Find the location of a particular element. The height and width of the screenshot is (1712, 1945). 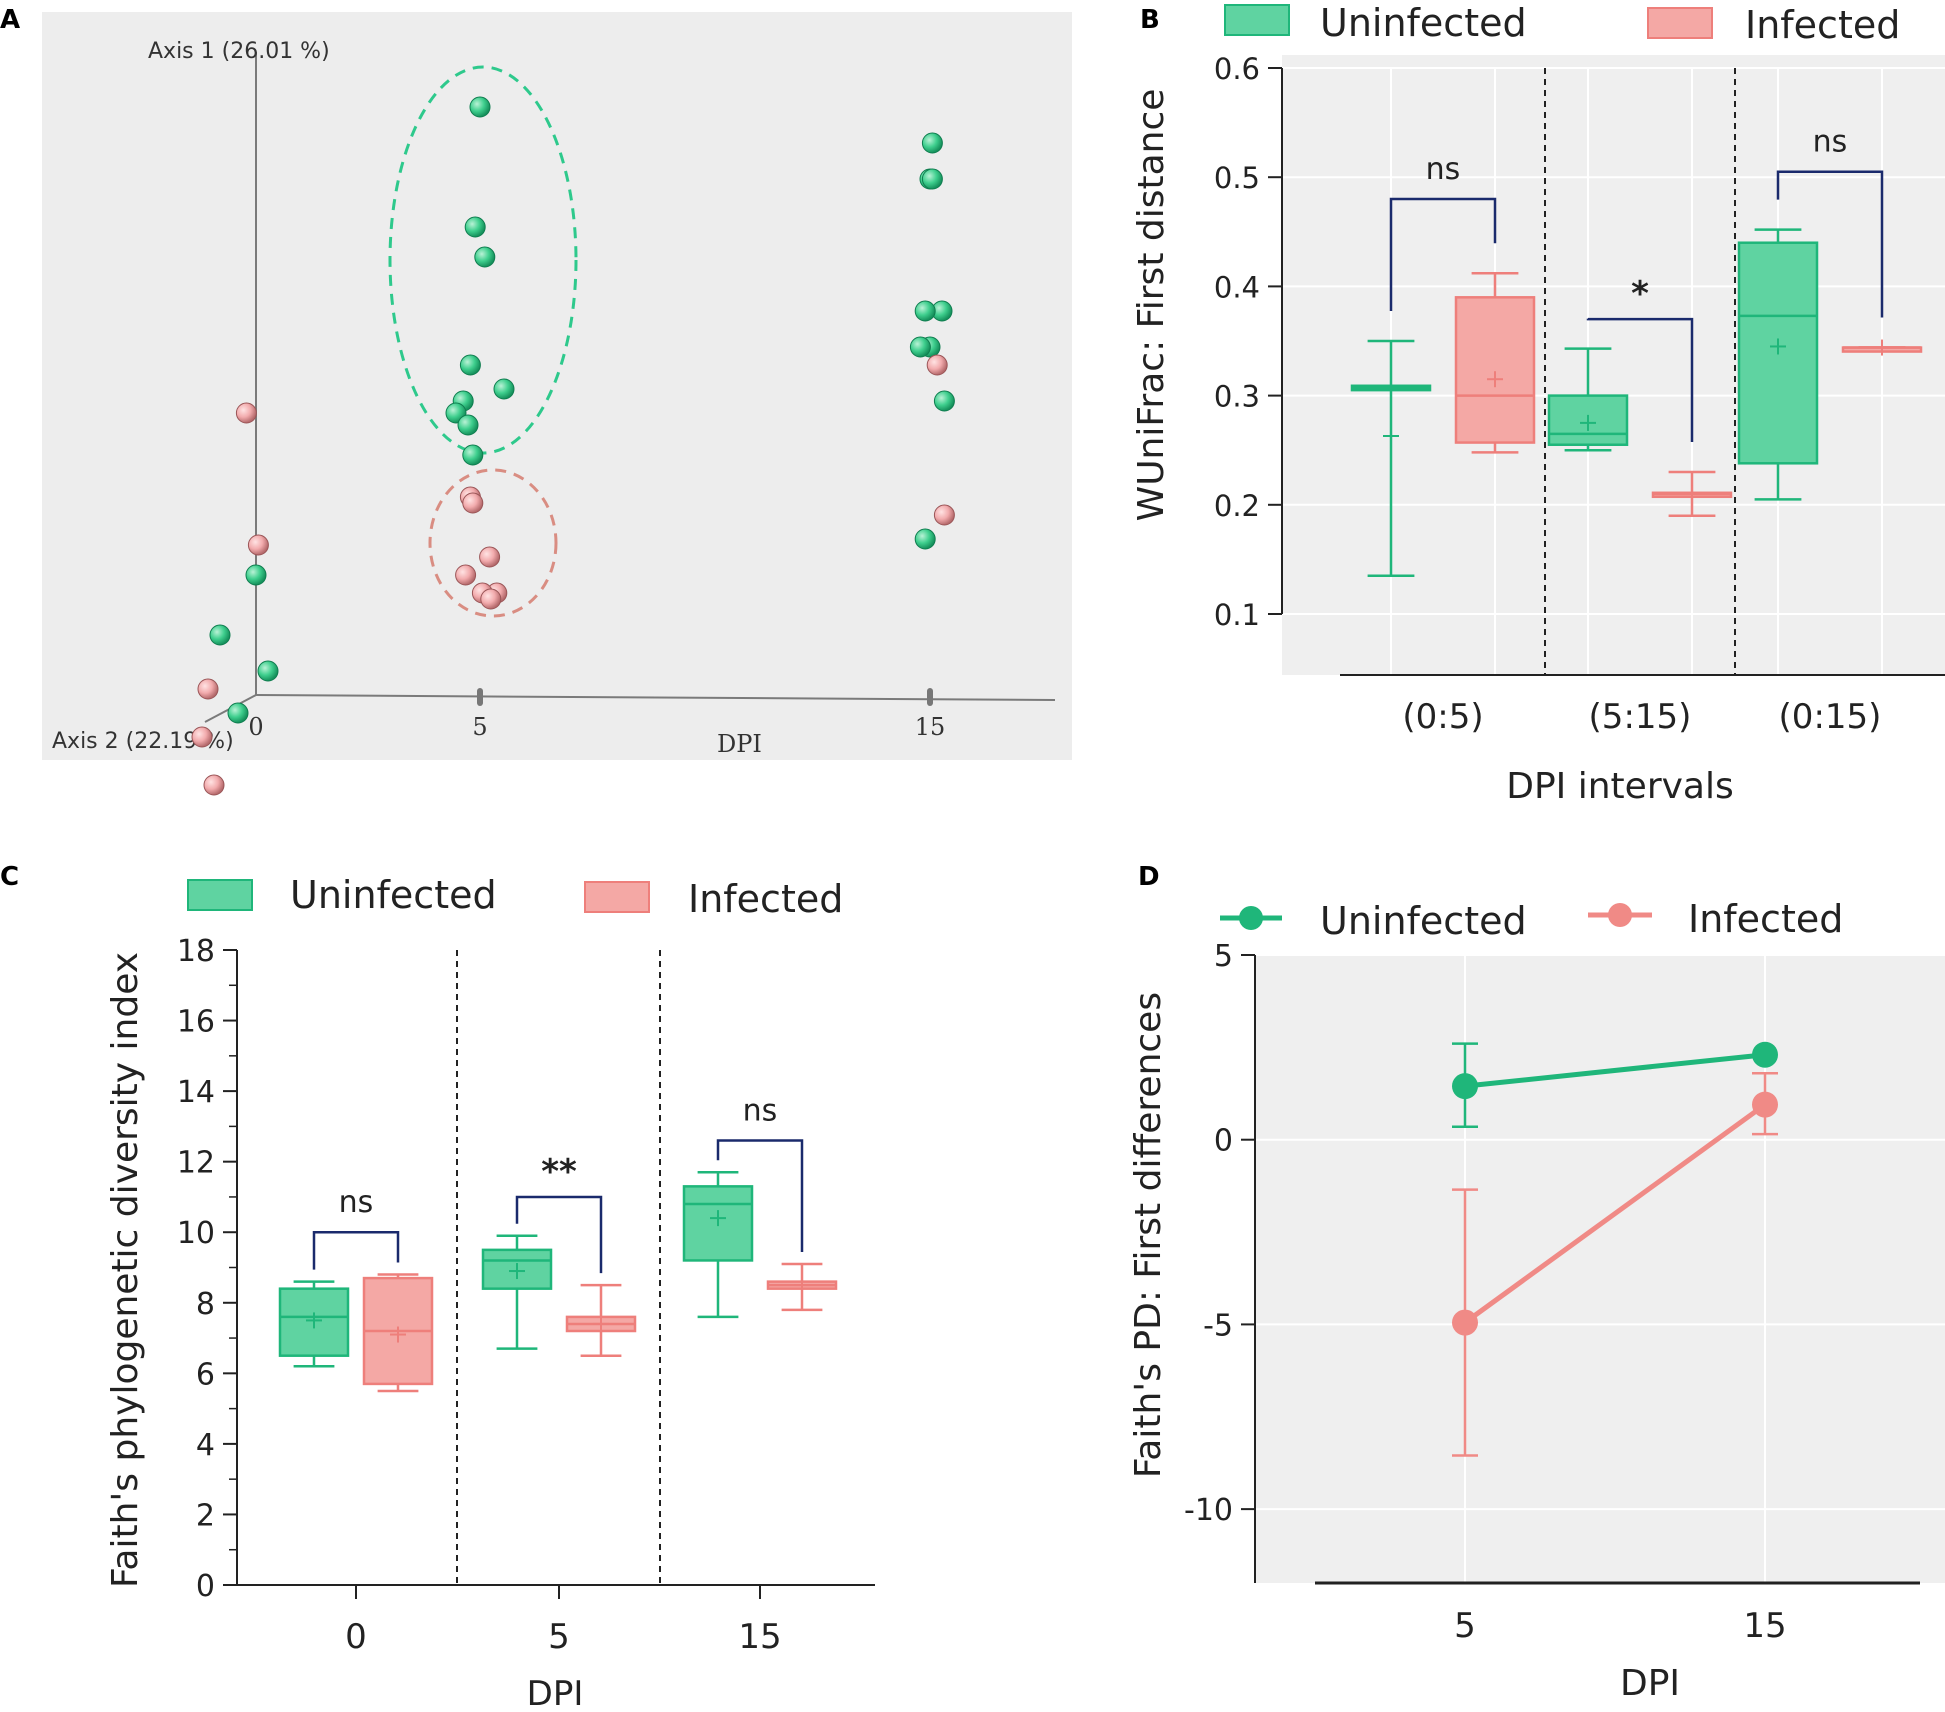

x-tick-label: (0:5) is located at coordinates (1442, 717).